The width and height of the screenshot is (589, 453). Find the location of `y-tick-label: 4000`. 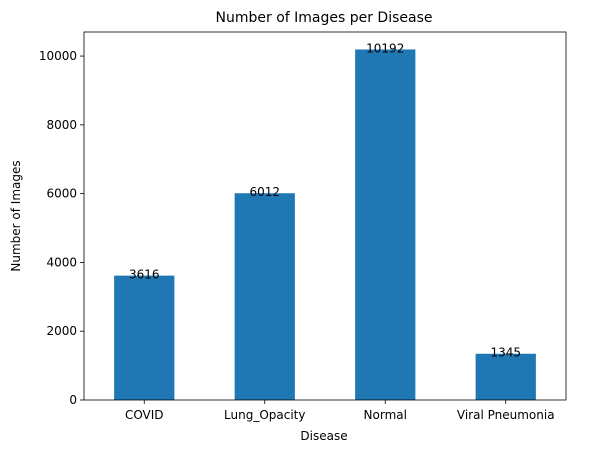

y-tick-label: 4000 is located at coordinates (61, 262).